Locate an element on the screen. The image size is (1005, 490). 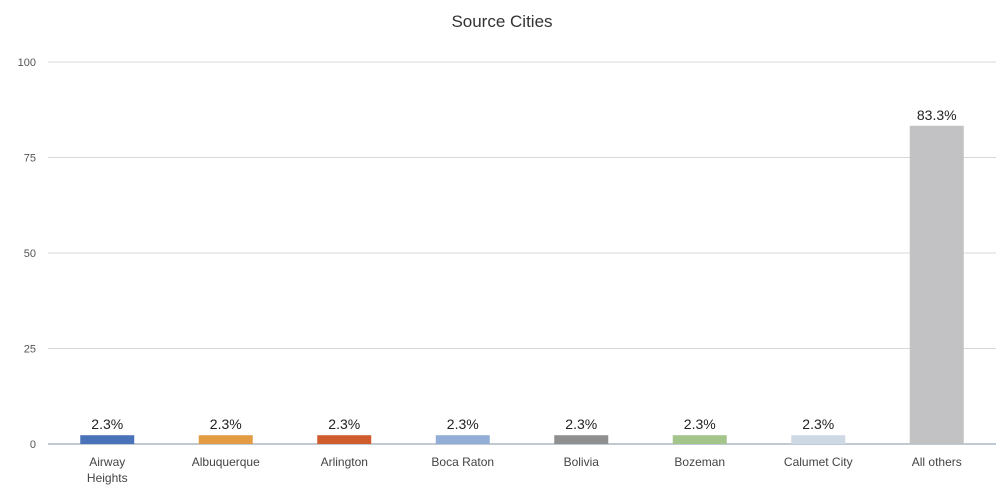
y-tick-label: 75 is located at coordinates (30, 159).